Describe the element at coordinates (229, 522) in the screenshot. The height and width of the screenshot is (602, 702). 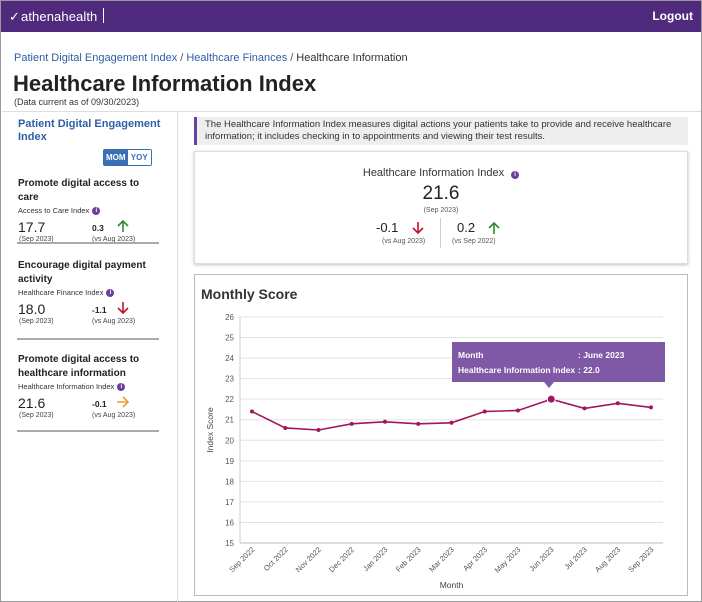
I see `y-tick-label: 16` at that location.